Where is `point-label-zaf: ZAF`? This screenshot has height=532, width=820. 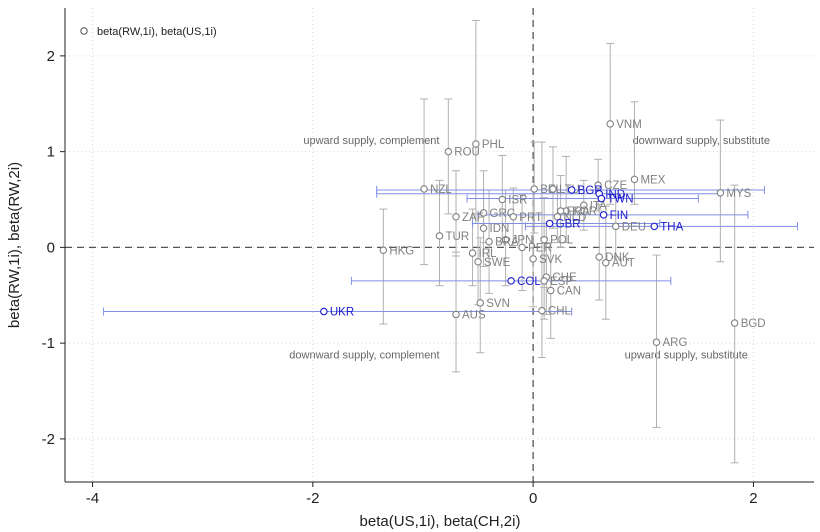 point-label-zaf: ZAF is located at coordinates (473, 218).